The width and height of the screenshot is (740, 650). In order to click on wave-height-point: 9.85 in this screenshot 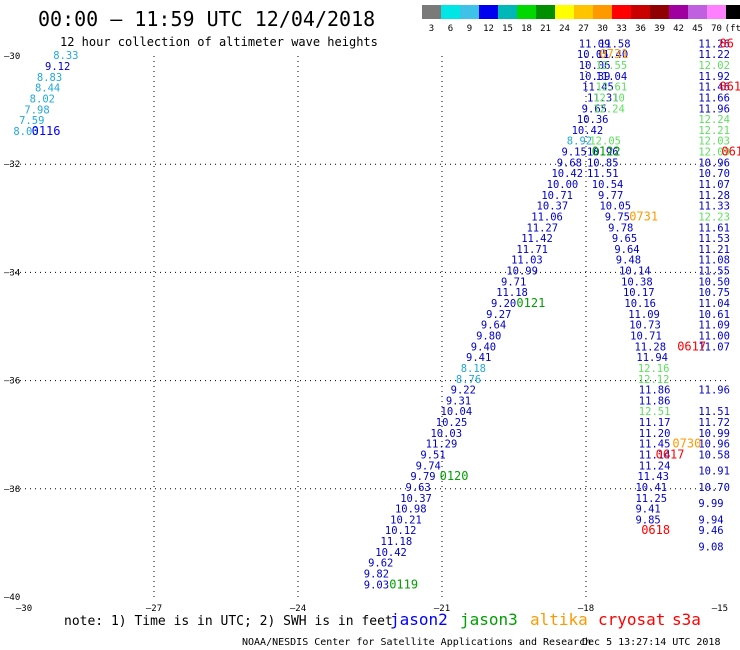, I will do `click(647, 520)`.